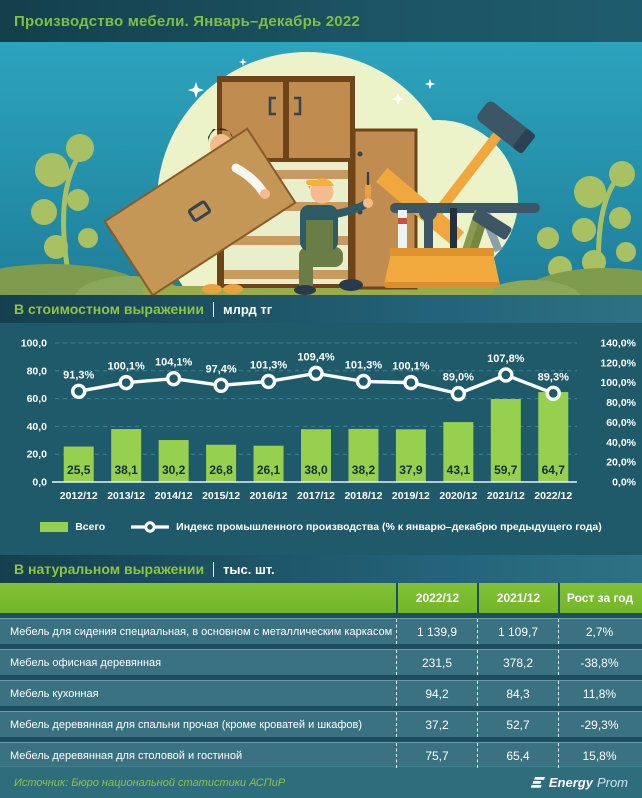 This screenshot has height=798, width=642. I want to click on line-value-label: 101,3%, so click(364, 365).